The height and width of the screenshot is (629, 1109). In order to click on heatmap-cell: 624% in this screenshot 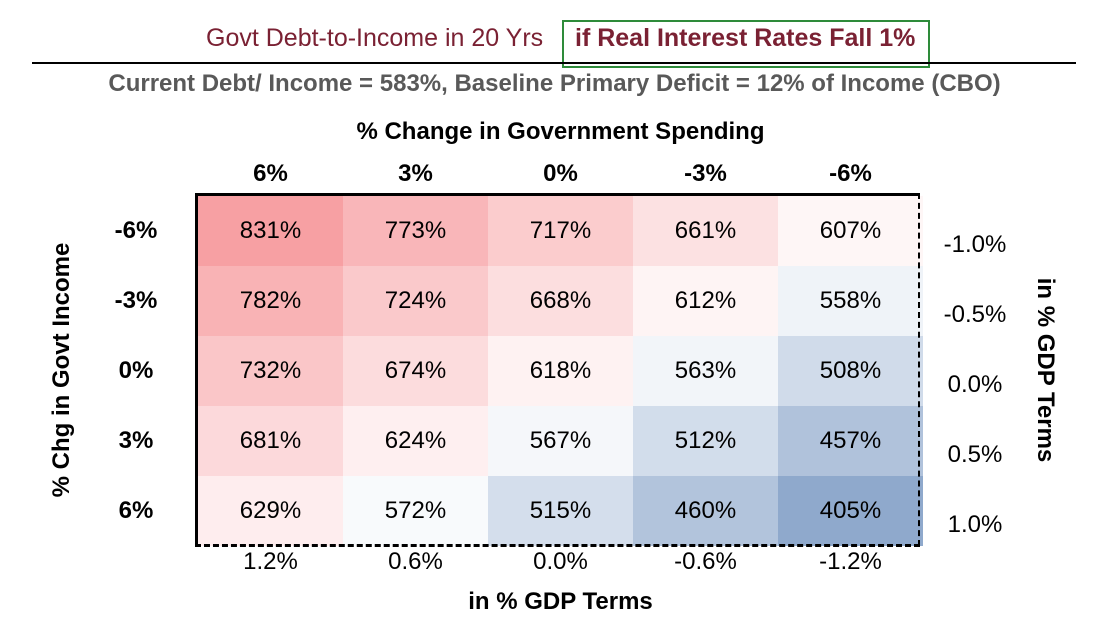, I will do `click(415, 441)`.